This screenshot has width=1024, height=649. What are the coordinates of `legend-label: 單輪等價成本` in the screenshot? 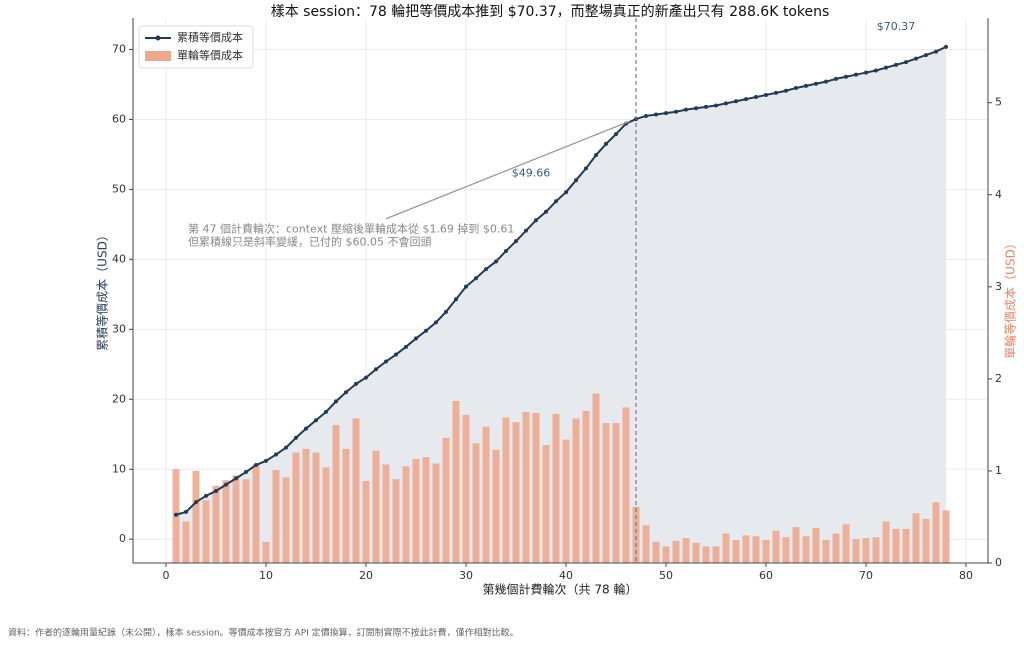 It's located at (210, 55).